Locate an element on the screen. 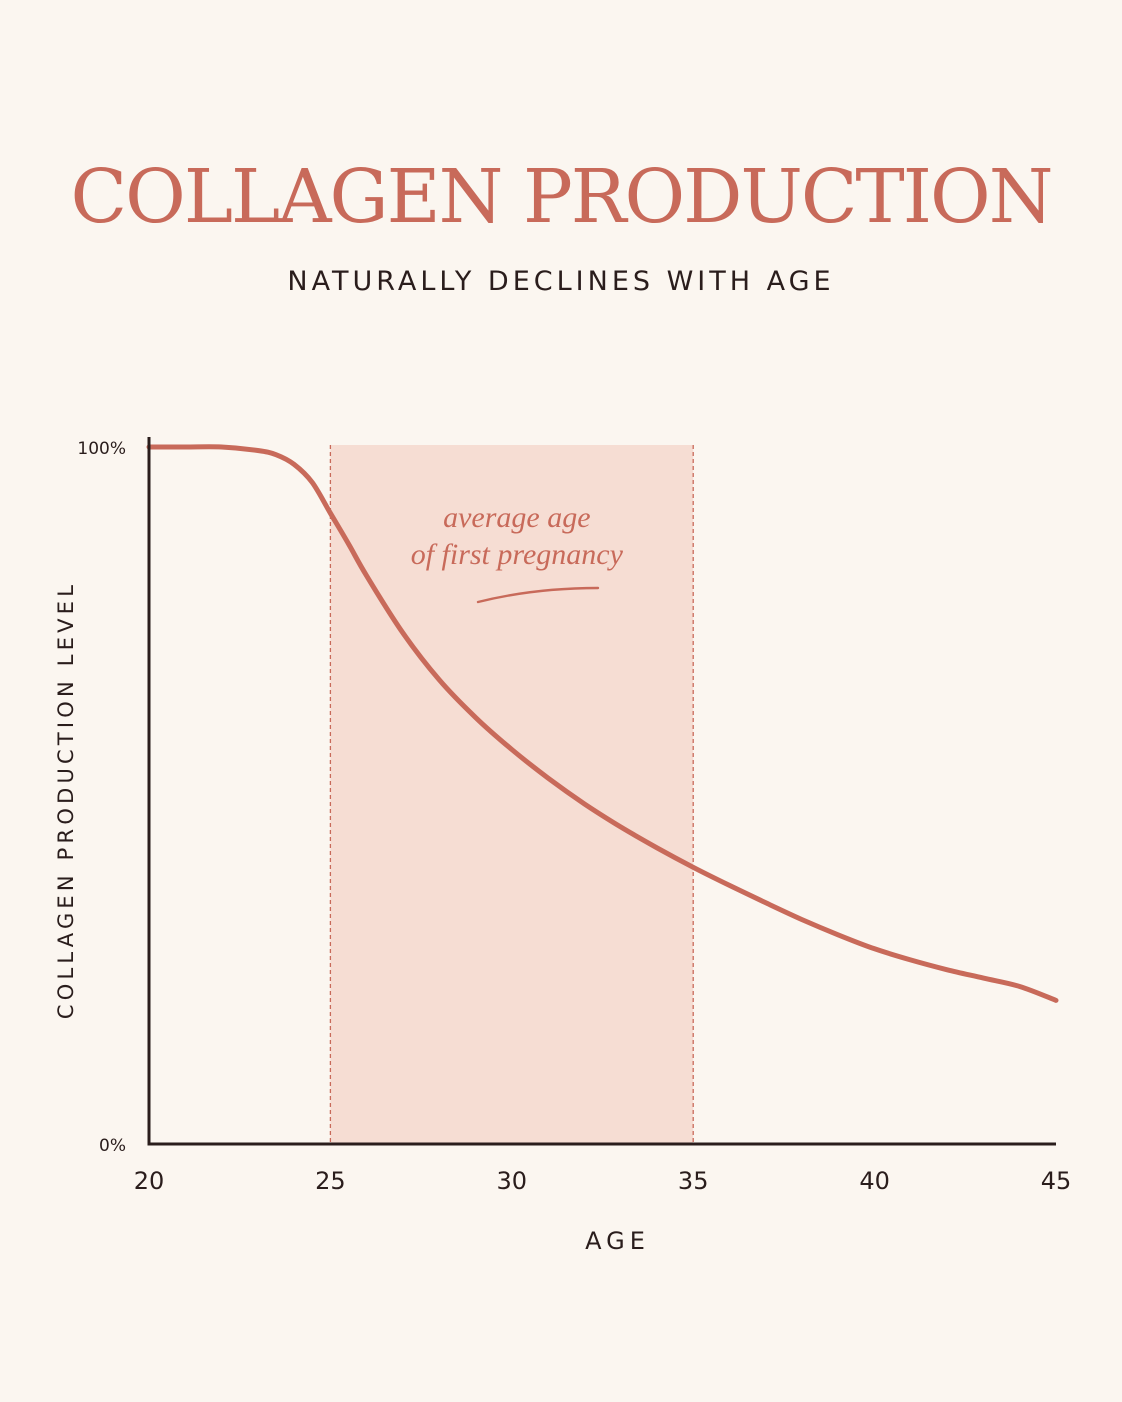 The image size is (1122, 1402). x-tick-labels: 20 25 30 35 40 45 is located at coordinates (603, 1181).